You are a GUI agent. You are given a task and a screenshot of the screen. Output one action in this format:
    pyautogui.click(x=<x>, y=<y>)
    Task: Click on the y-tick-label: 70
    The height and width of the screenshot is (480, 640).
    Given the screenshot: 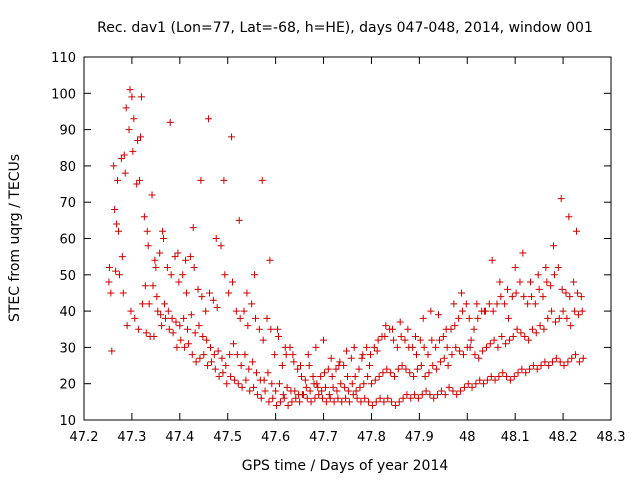 What is the action you would take?
    pyautogui.click(x=67, y=203)
    